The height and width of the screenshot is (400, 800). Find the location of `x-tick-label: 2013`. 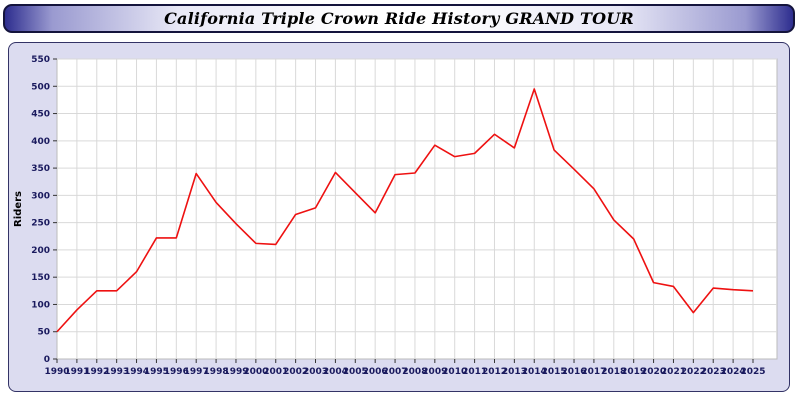

x-tick-label: 2013 is located at coordinates (514, 372).